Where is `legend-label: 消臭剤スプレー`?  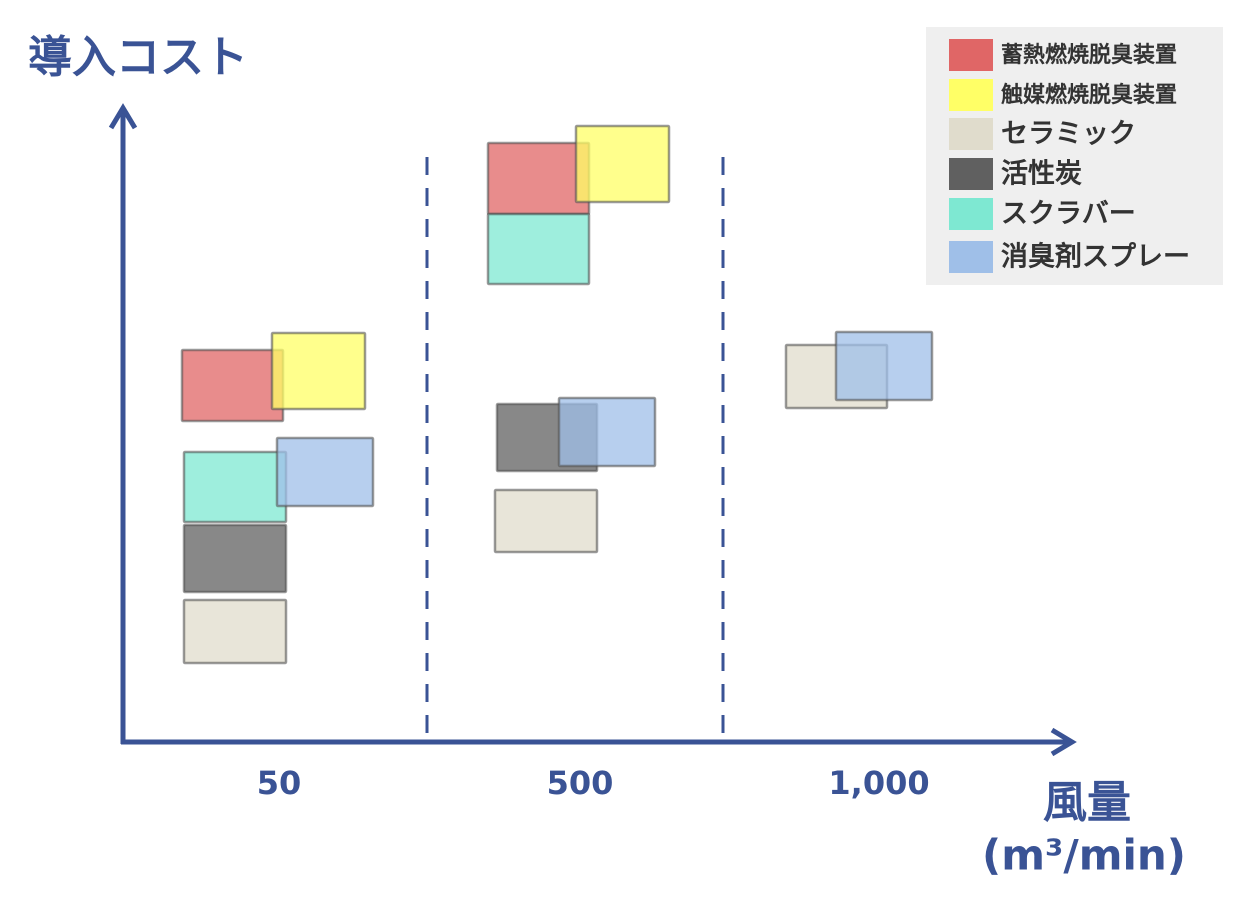 legend-label: 消臭剤スプレー is located at coordinates (1095, 257).